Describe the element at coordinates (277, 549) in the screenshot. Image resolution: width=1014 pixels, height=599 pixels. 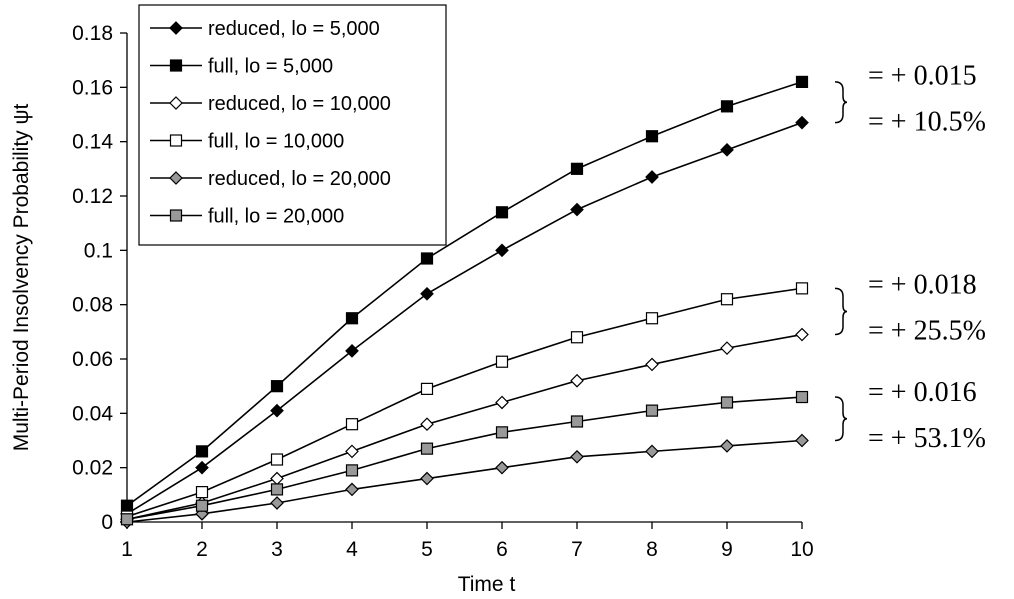
I see `x-tick-label: 3` at that location.